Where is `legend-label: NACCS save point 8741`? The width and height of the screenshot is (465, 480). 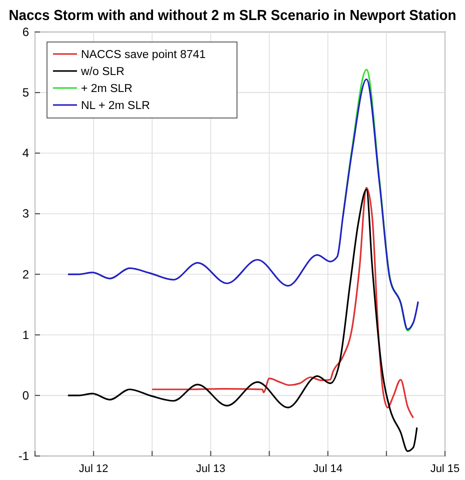 legend-label: NACCS save point 8741 is located at coordinates (143, 55).